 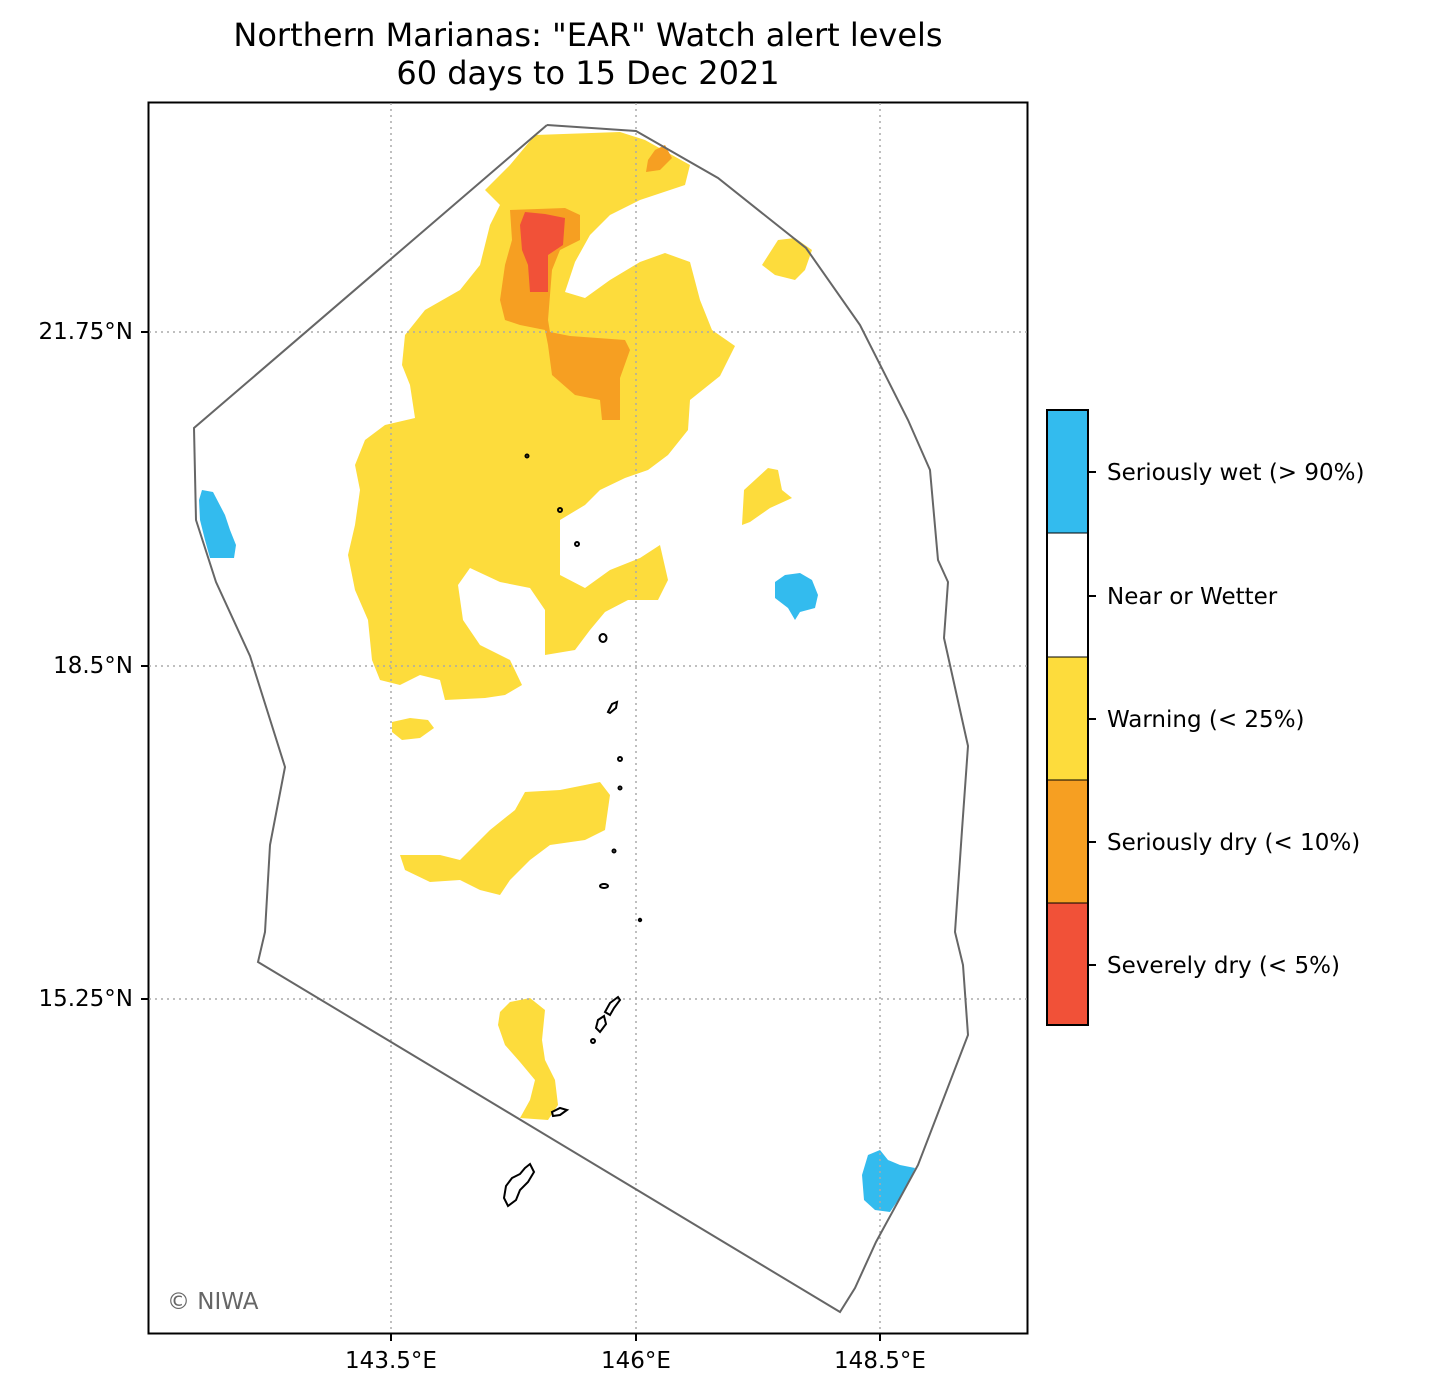 I want to click on lat-tick-label-3: 15.25°N, so click(x=85, y=999).